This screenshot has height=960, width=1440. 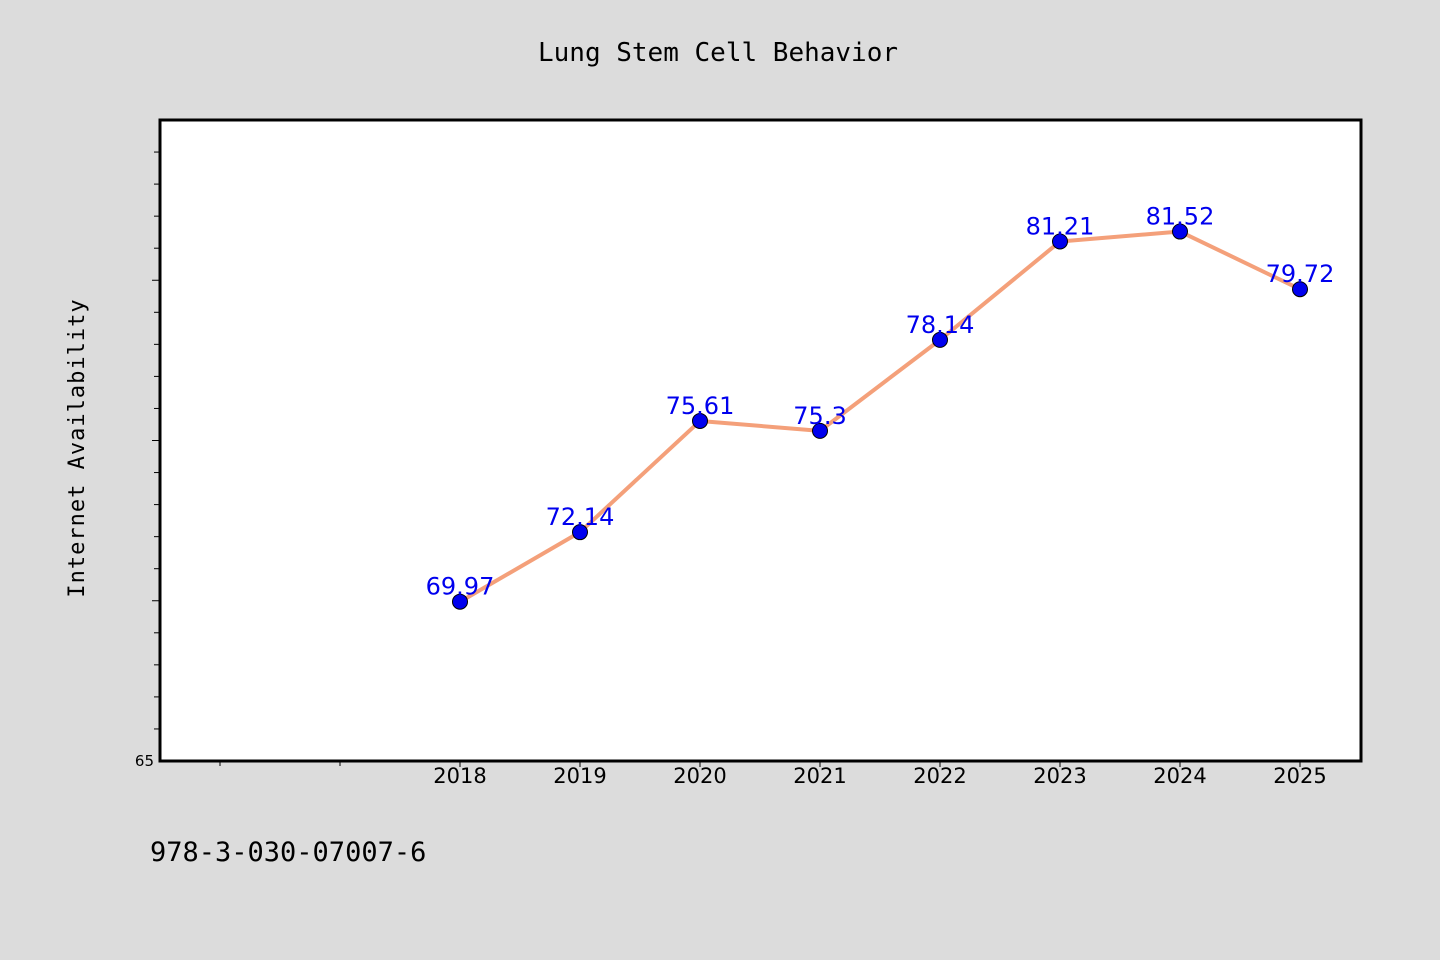 I want to click on x-tick-label: 2020, so click(x=699, y=776).